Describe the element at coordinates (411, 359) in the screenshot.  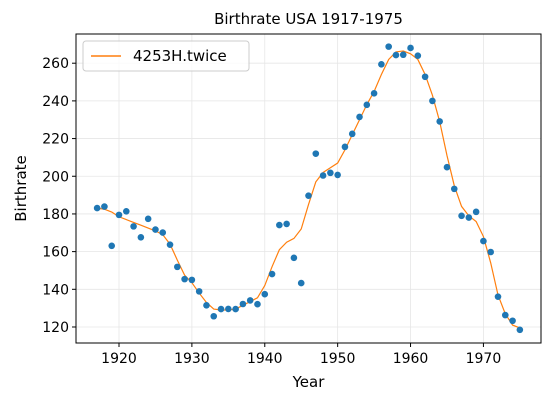
I see `x-tick-label: 1960` at that location.